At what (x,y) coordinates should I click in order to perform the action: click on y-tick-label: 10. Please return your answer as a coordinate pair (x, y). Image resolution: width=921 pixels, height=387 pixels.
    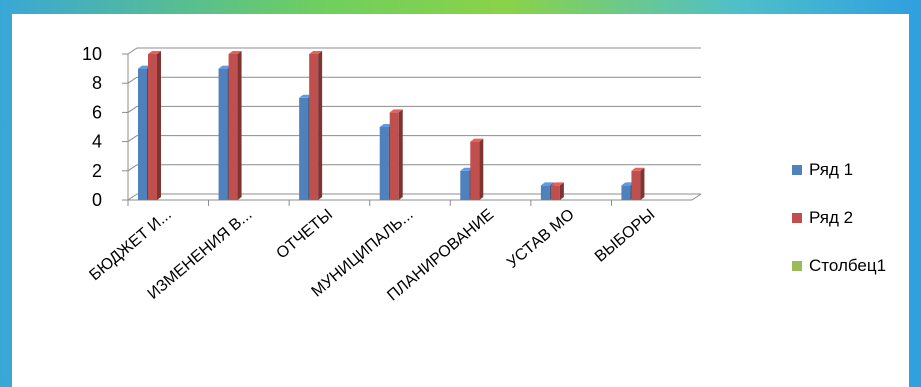
    Looking at the image, I should click on (92, 54).